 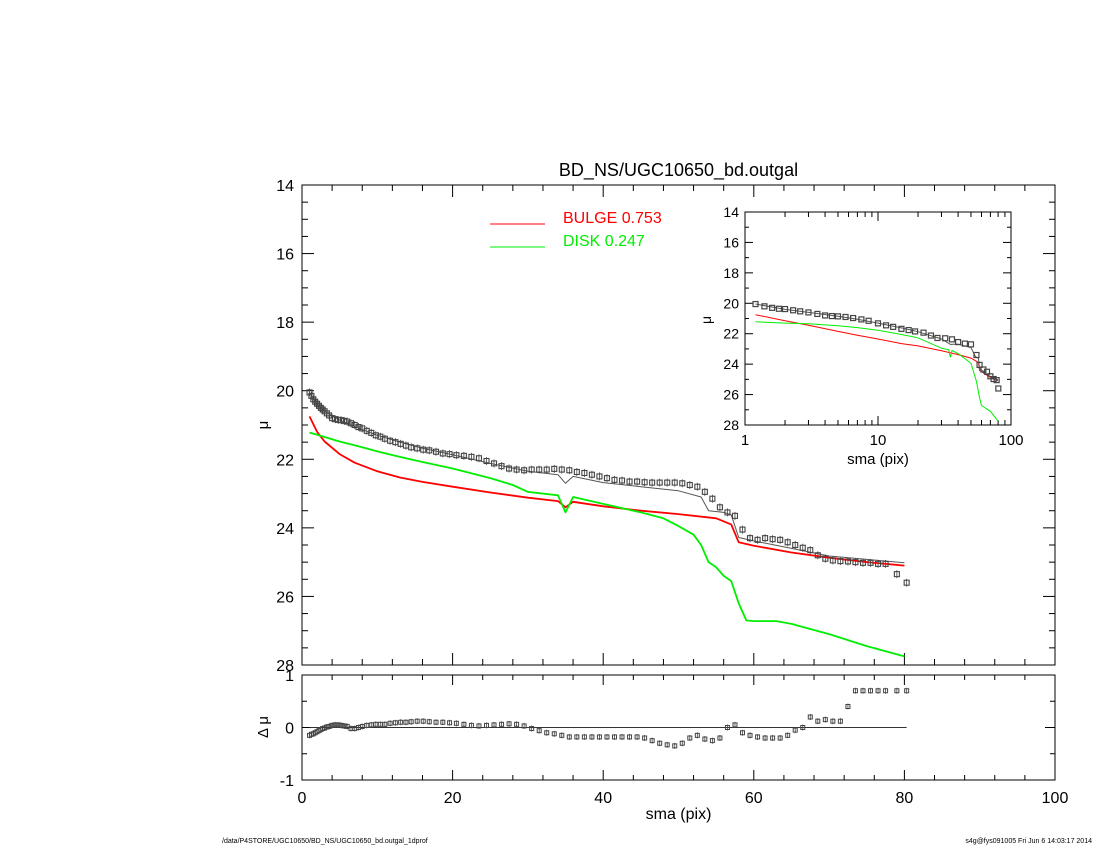 What do you see at coordinates (576, 230) in the screenshot?
I see `legend: BULGE 0.753 DISK 0.247` at bounding box center [576, 230].